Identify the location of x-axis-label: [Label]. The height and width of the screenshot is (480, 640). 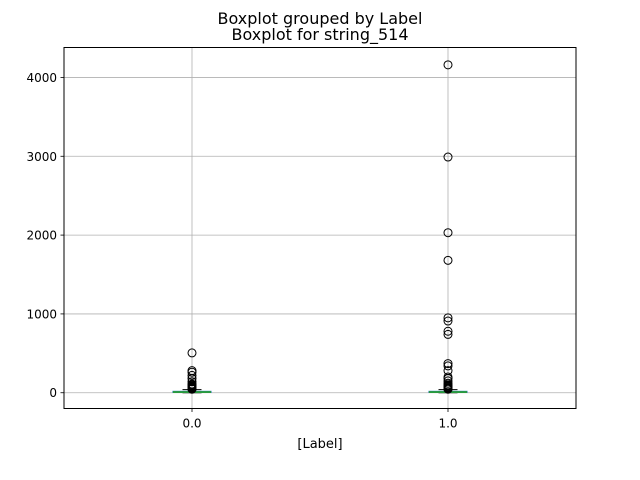
(319, 444).